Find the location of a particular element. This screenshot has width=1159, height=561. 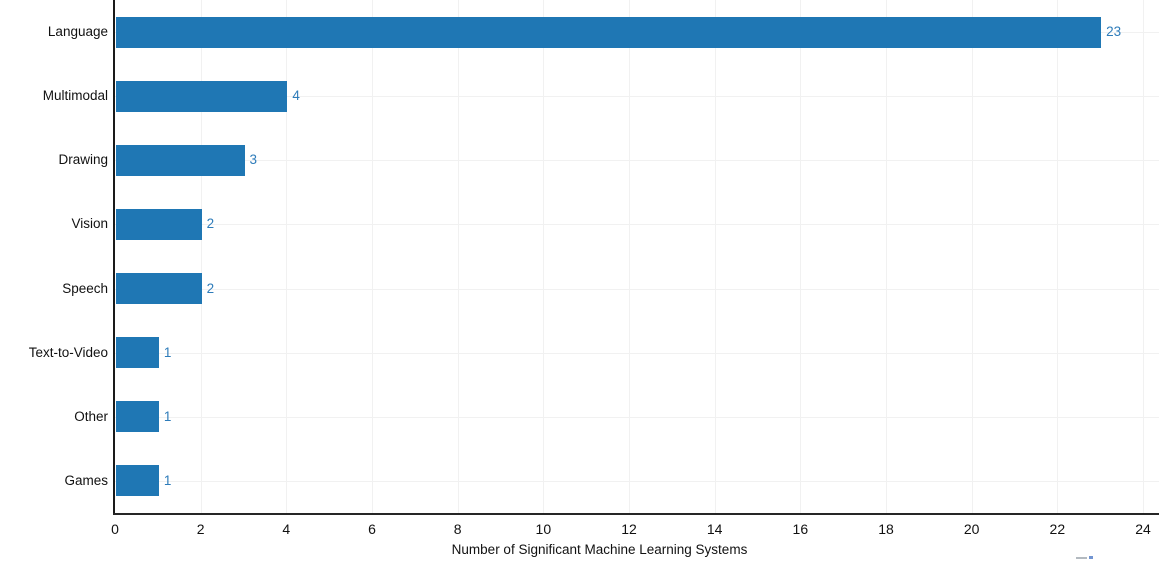

bar-value-label: 4 is located at coordinates (296, 96).